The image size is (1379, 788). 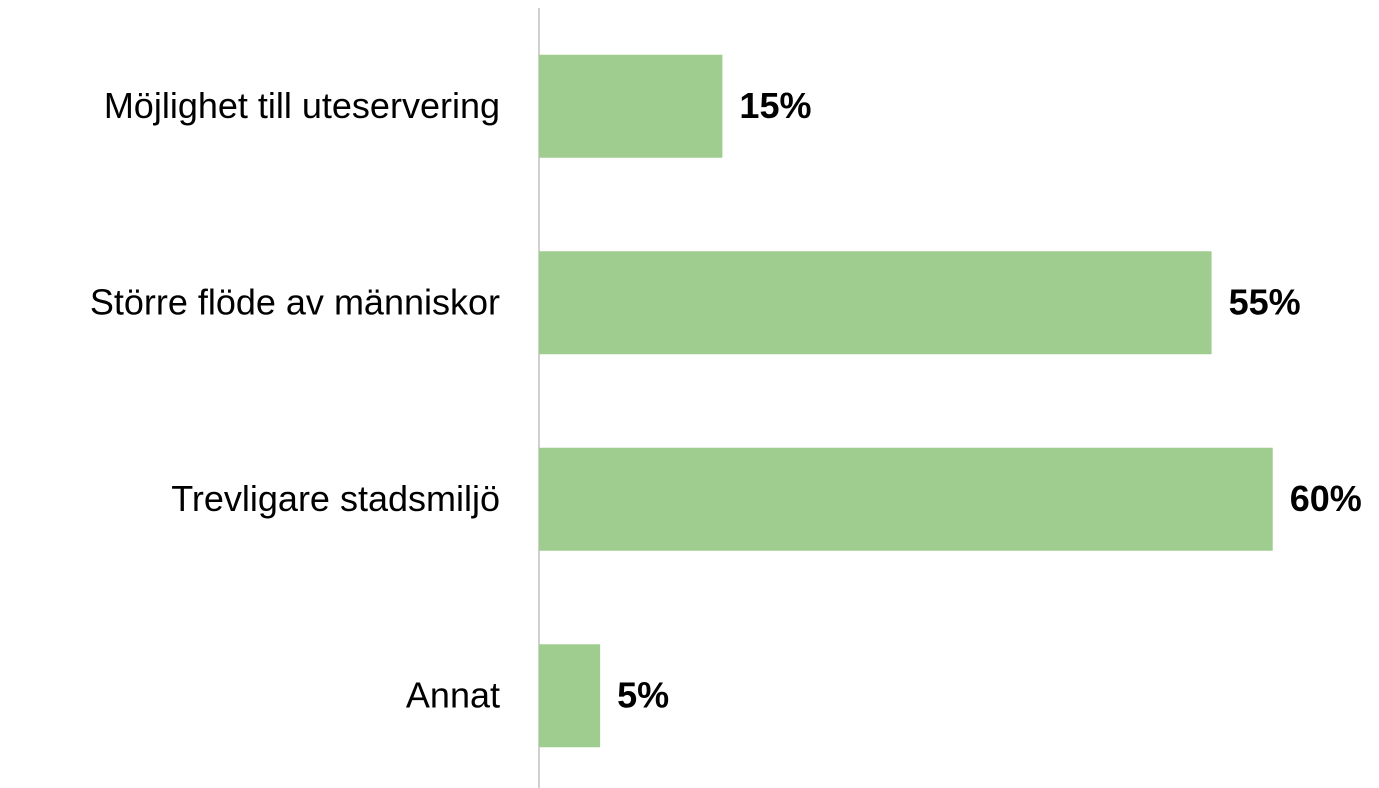 What do you see at coordinates (1265, 301) in the screenshot?
I see `value-label: 55%` at bounding box center [1265, 301].